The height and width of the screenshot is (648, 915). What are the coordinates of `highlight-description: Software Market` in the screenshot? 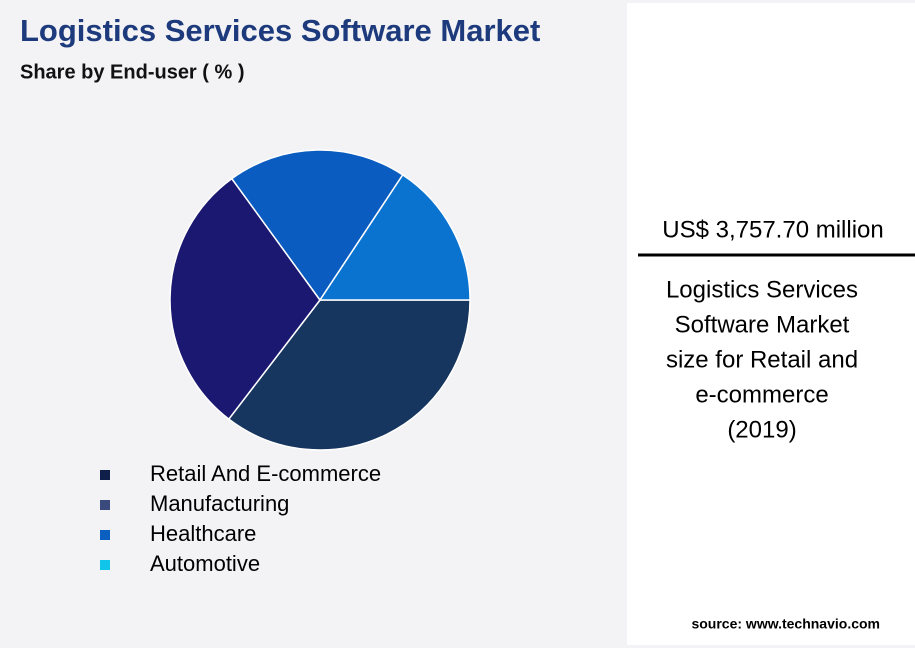 It's located at (762, 324).